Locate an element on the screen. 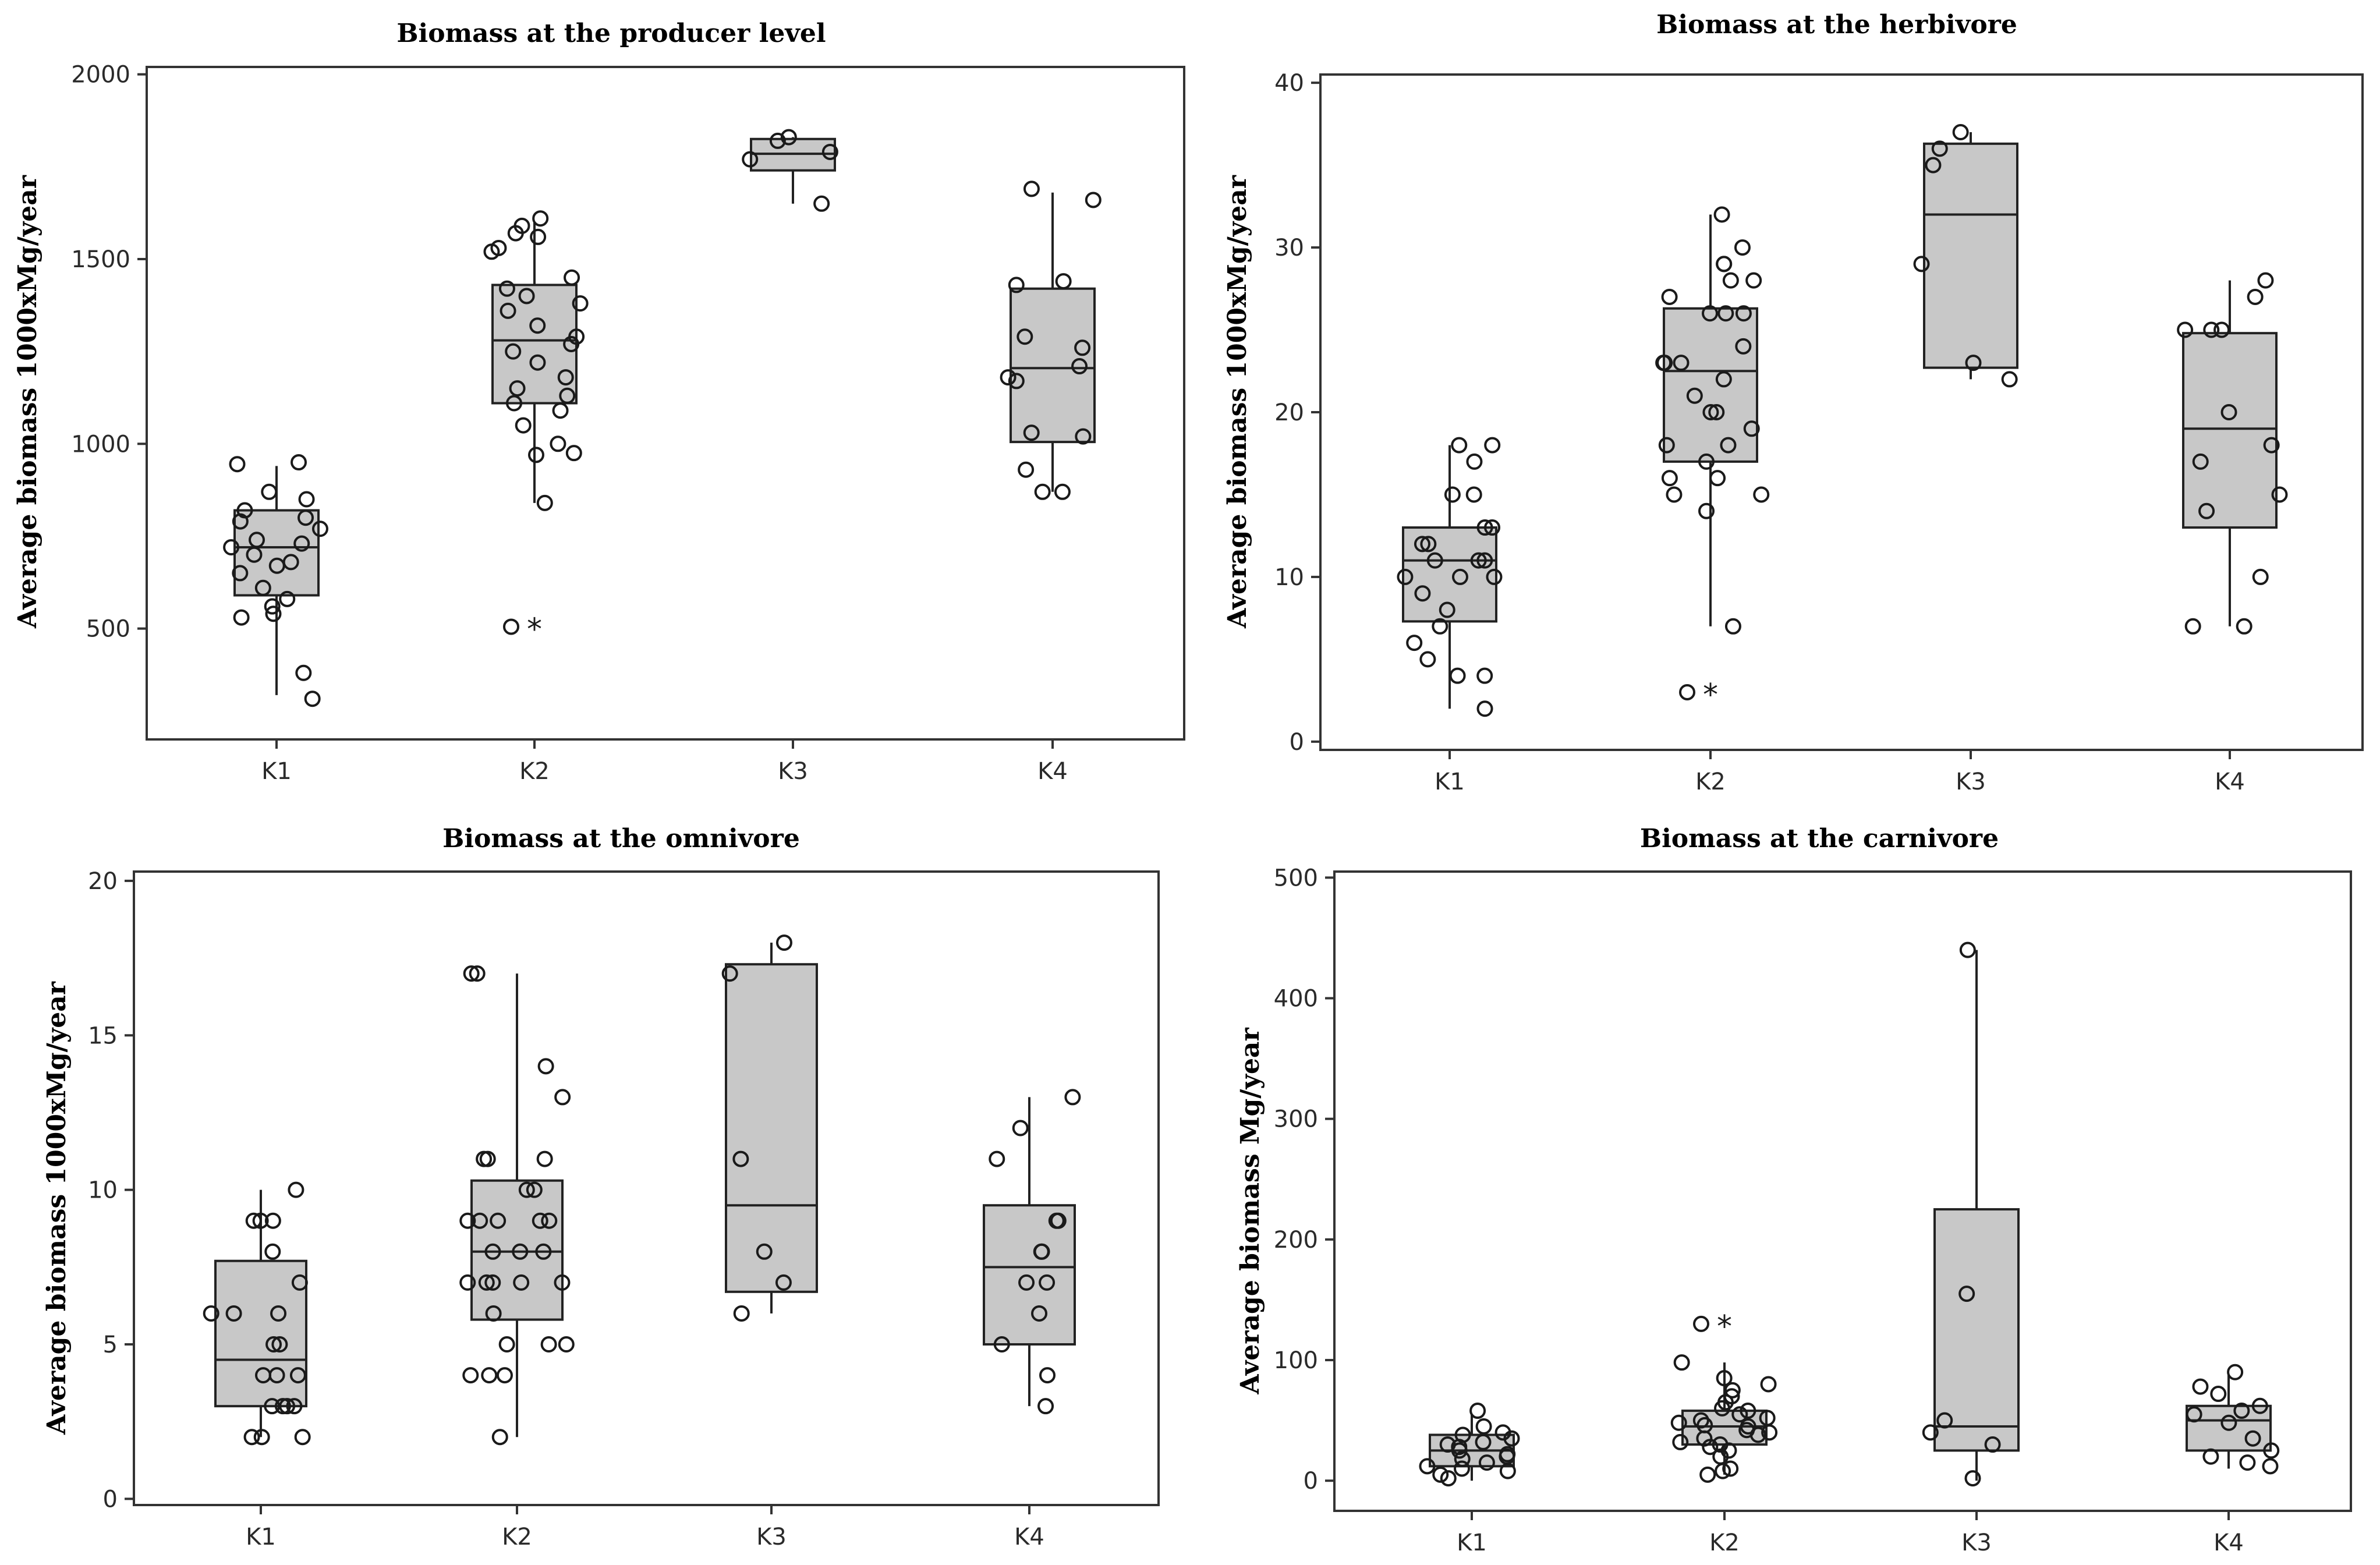  y-axis: 0 5 10 15 20 is located at coordinates (111, 1190).